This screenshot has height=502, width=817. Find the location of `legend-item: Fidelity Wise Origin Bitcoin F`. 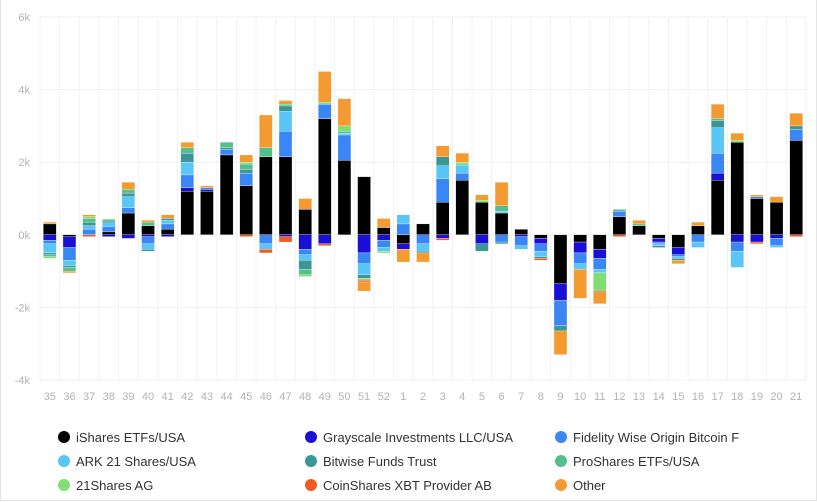

legend-item: Fidelity Wise Origin Bitcoin F is located at coordinates (676, 437).